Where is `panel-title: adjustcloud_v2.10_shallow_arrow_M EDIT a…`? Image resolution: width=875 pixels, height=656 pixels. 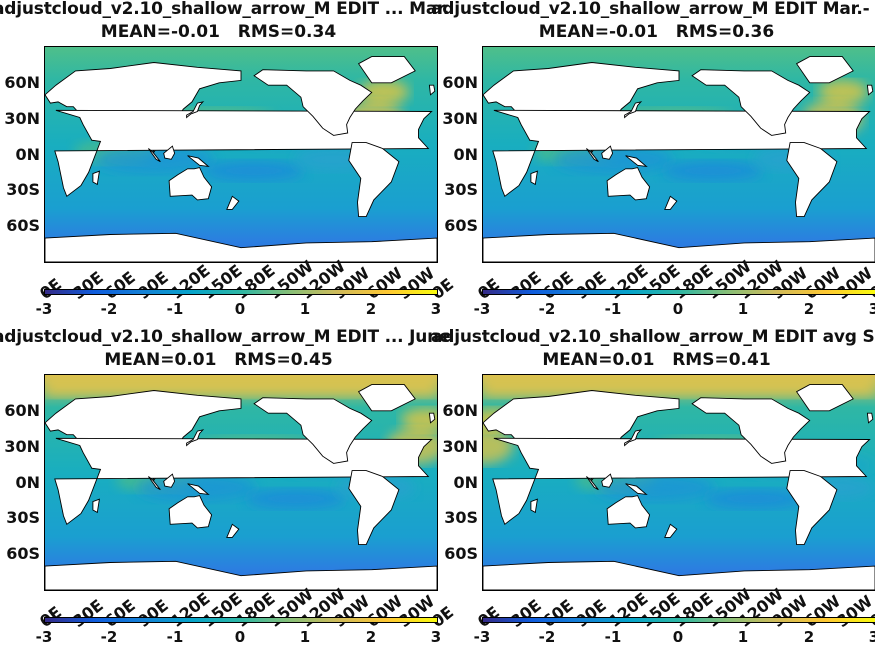
panel-title: adjustcloud_v2.10_shallow_arrow_M EDIT a… is located at coordinates (653, 337).